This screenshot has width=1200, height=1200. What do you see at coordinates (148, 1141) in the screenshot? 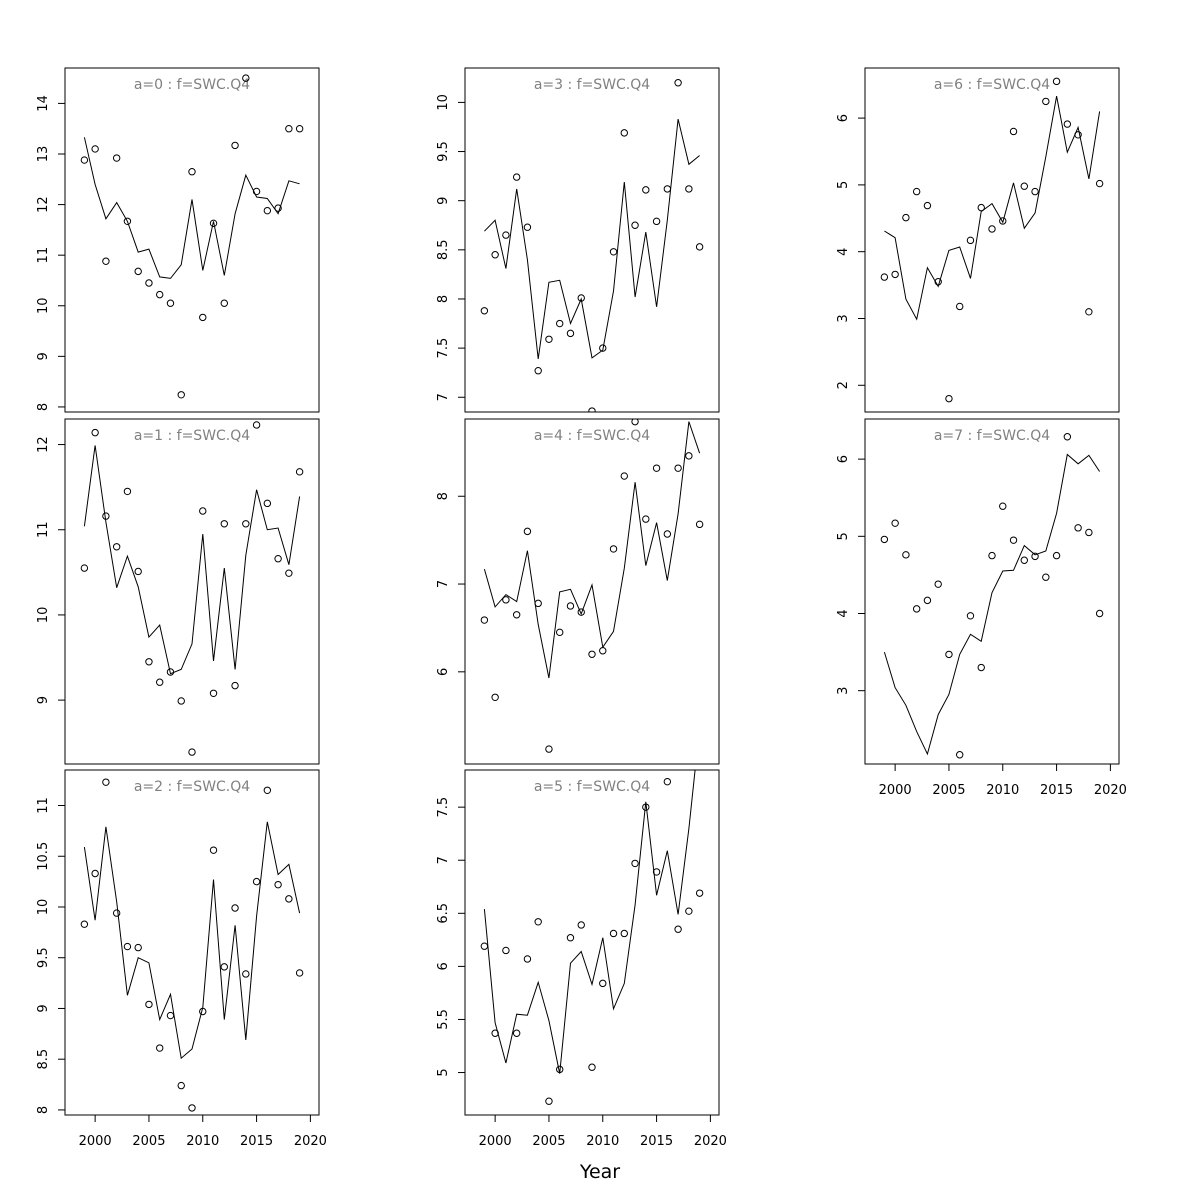
I see `x-tick-label: 2005` at bounding box center [148, 1141].